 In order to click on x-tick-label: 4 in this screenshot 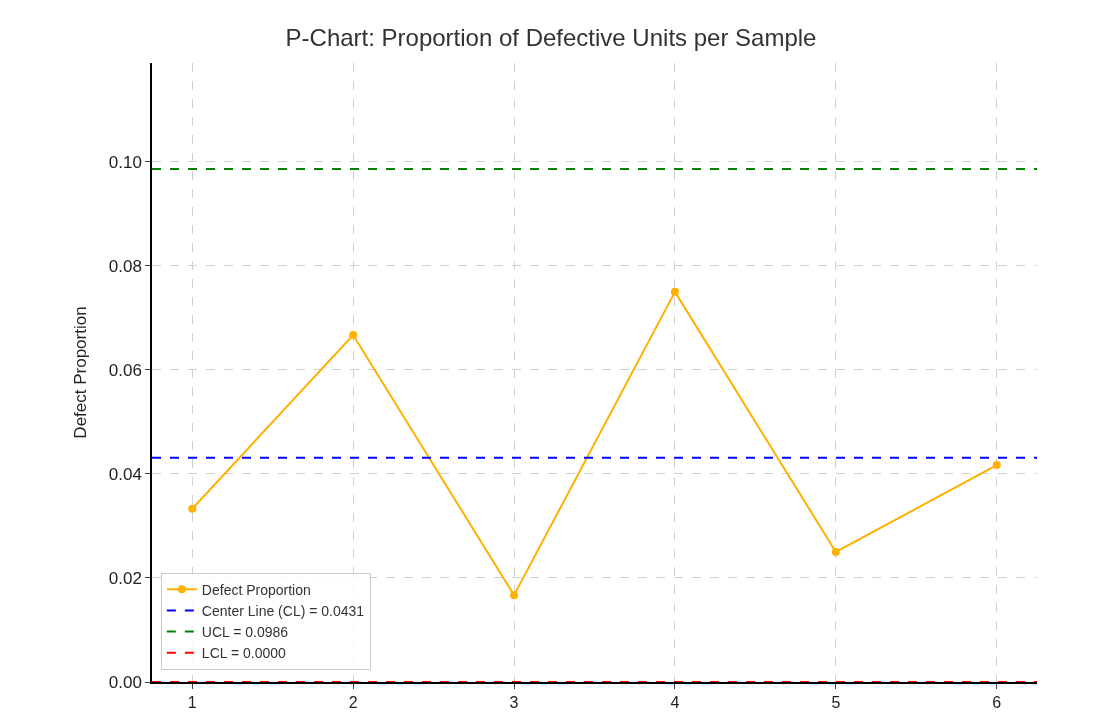, I will do `click(675, 702)`.